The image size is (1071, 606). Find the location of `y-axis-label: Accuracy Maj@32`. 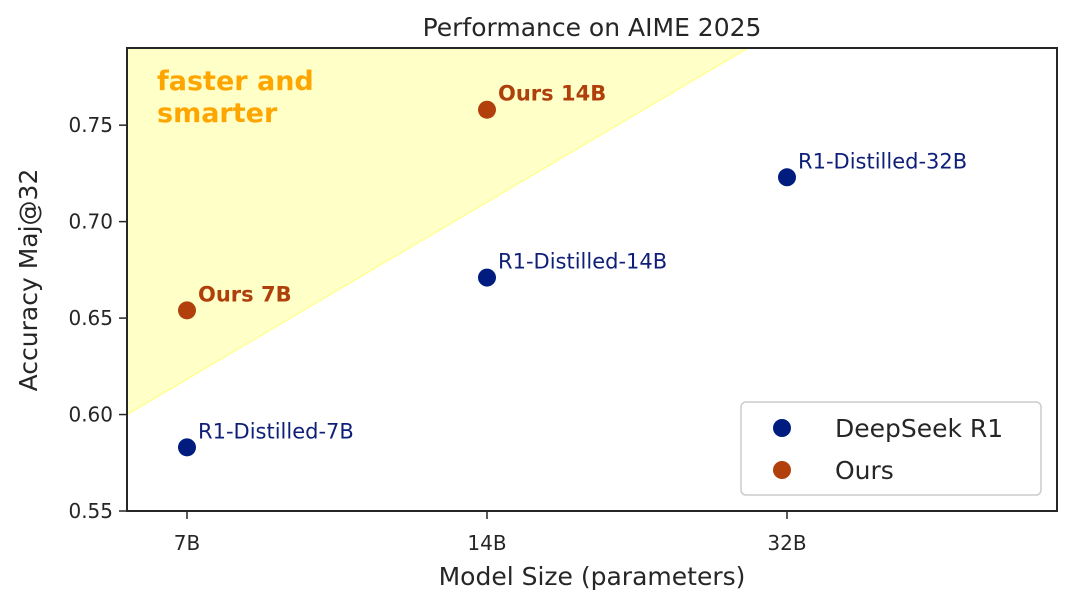

y-axis-label: Accuracy Maj@32 is located at coordinates (28, 280).